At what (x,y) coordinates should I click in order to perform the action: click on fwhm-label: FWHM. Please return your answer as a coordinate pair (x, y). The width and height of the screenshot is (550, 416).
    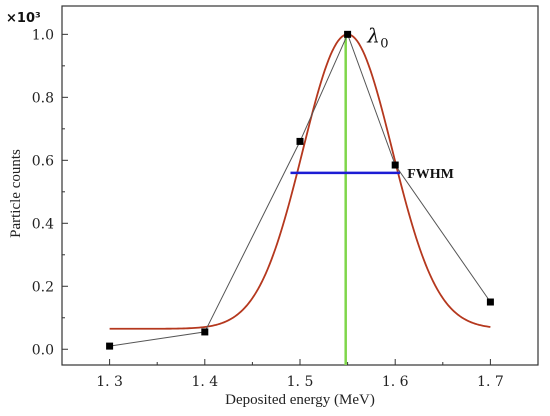
    Looking at the image, I should click on (430, 174).